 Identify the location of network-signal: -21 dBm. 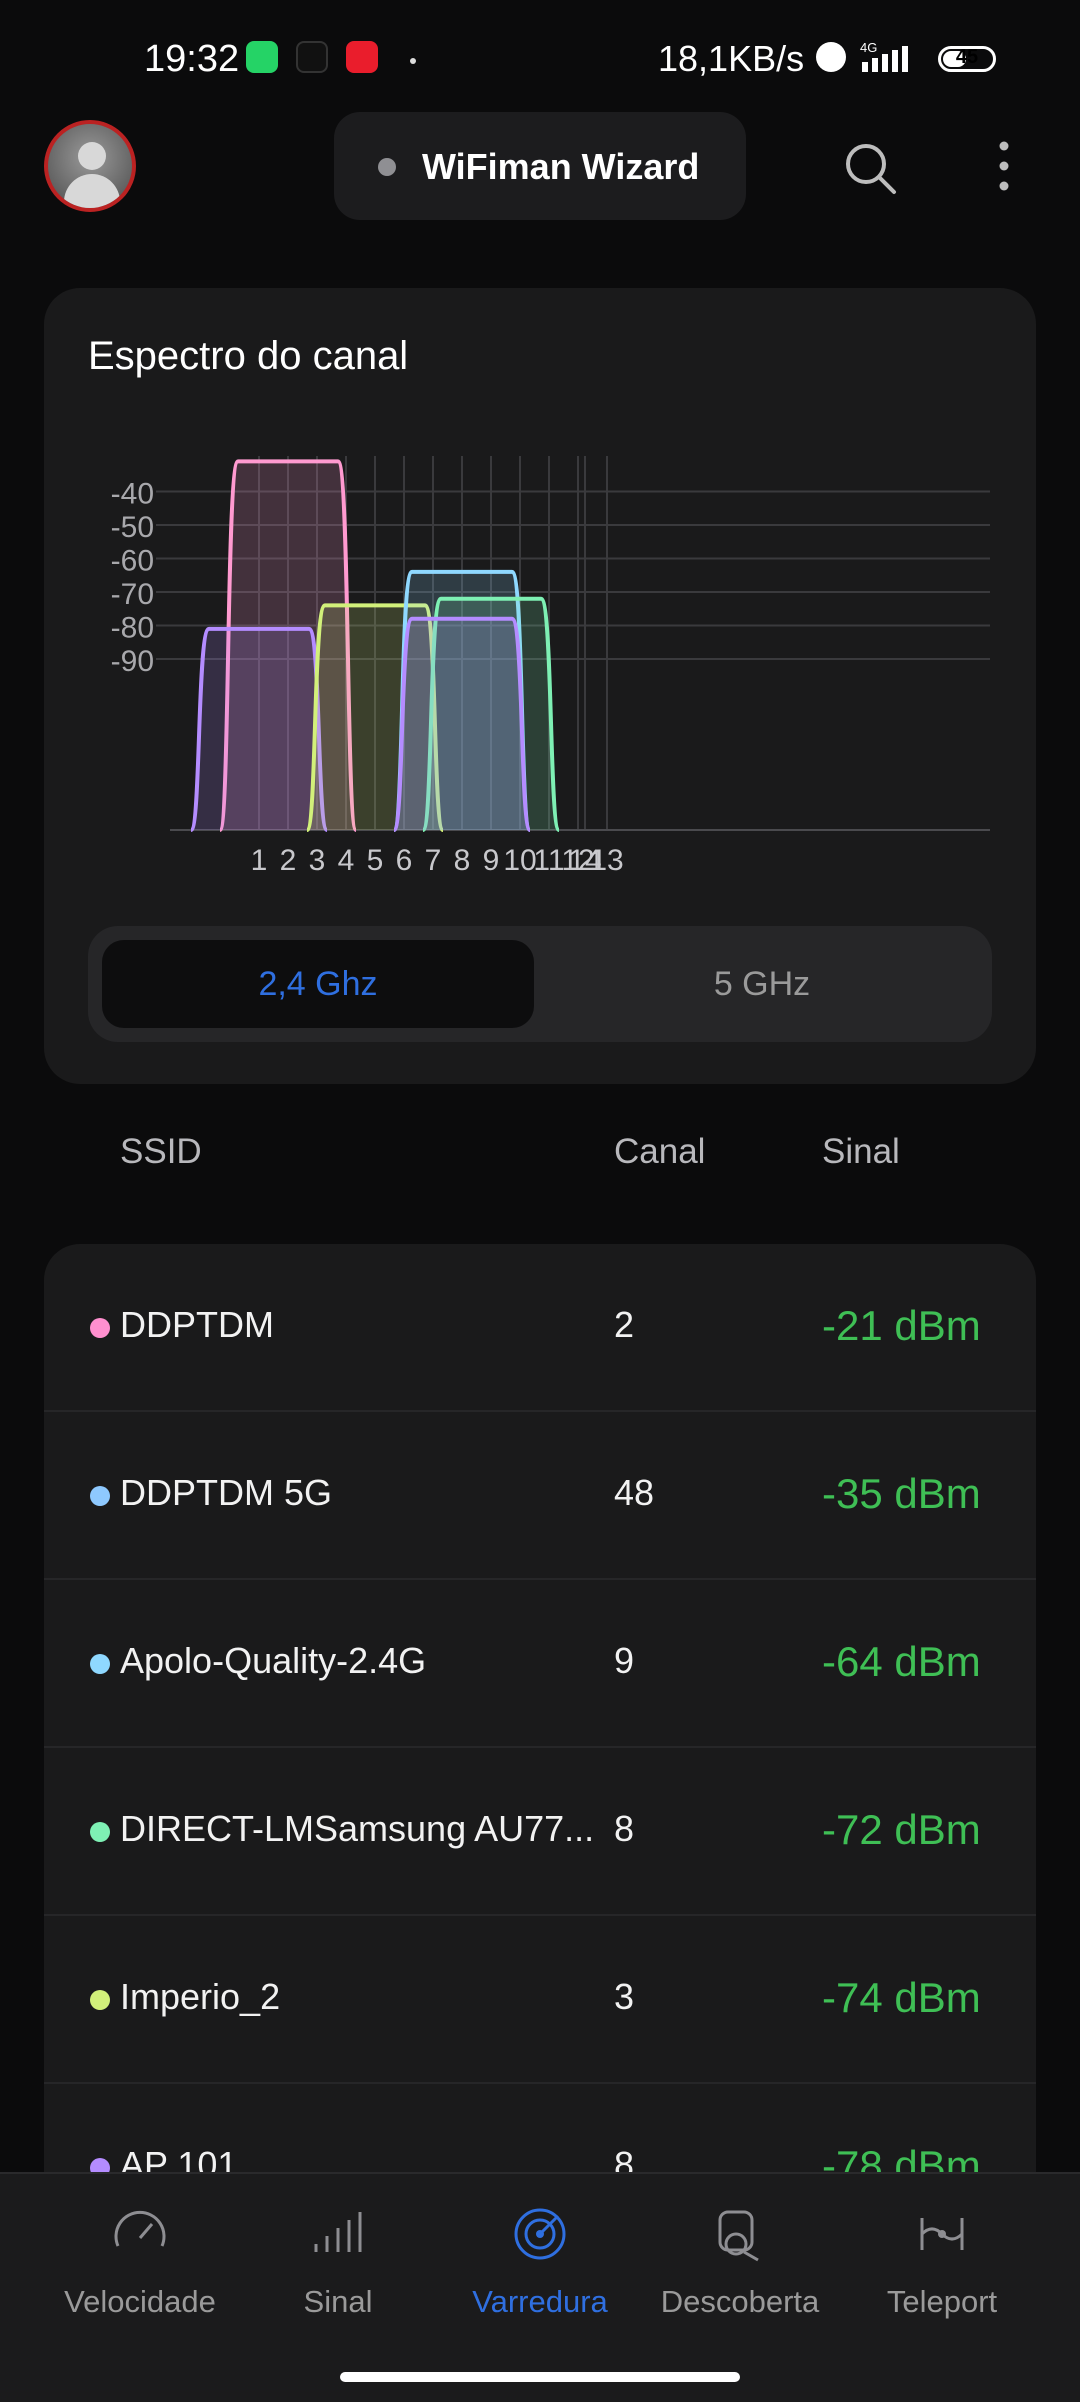
(901, 1325).